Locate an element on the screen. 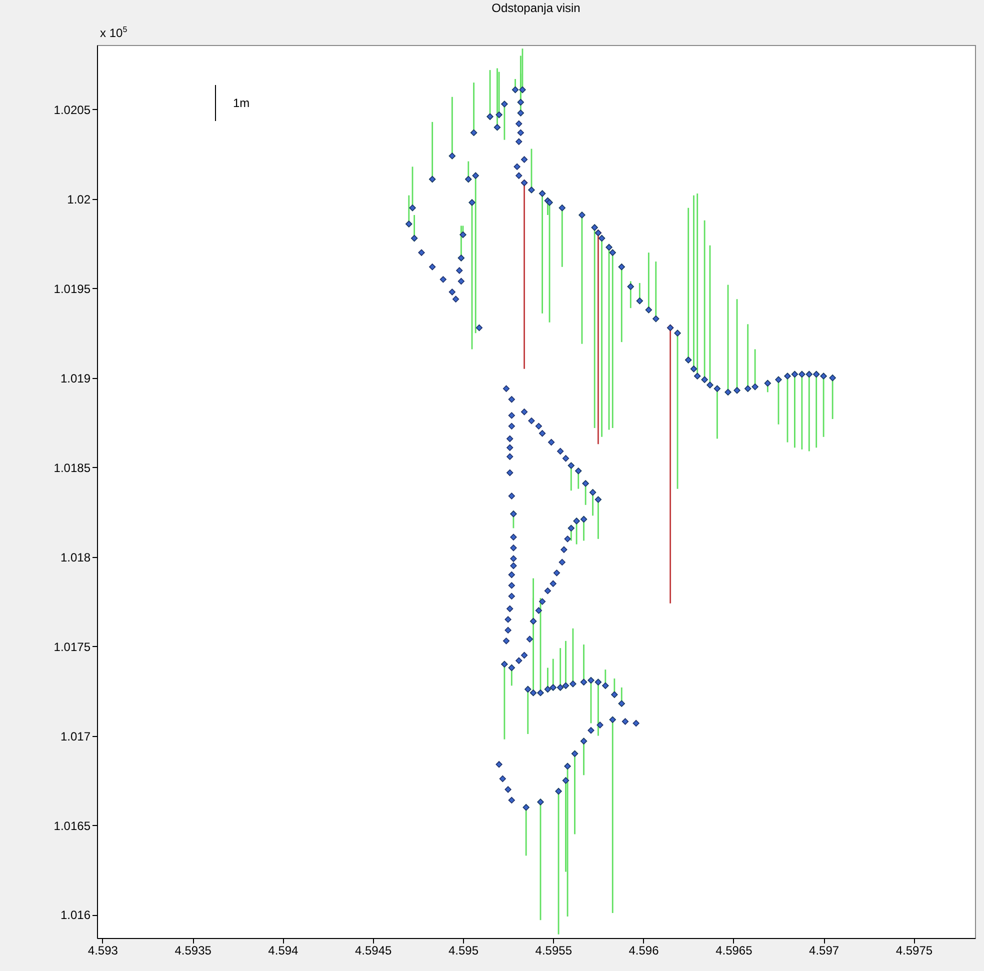 The image size is (984, 971). y-tick-label: 1.016 is located at coordinates (75, 915).